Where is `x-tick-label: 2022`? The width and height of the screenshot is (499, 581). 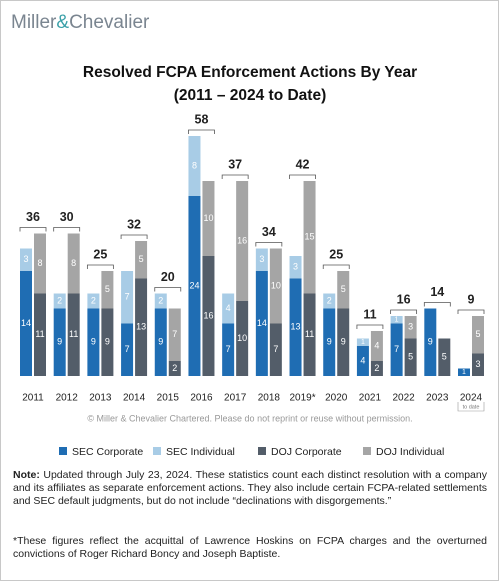
x-tick-label: 2022 is located at coordinates (403, 398).